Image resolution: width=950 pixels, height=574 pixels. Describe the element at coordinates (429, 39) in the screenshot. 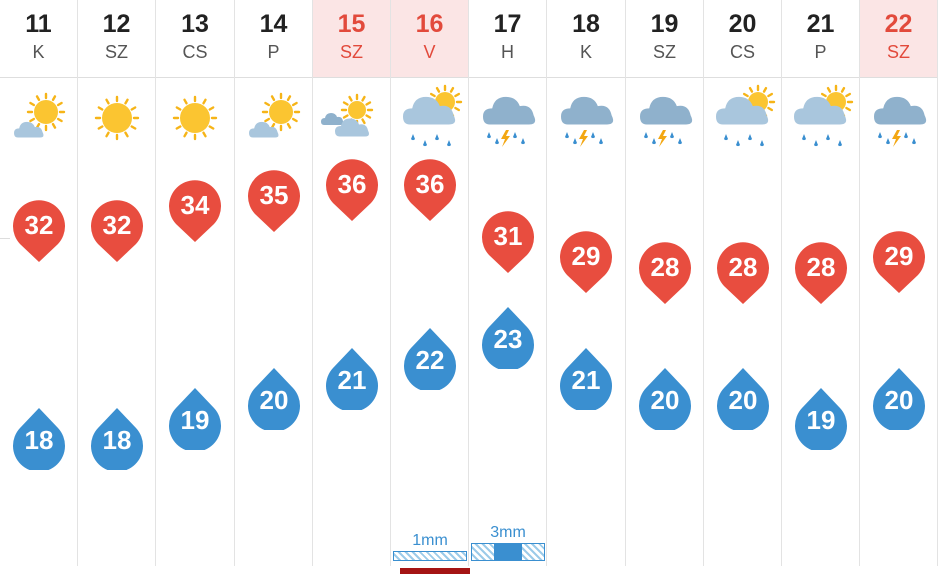

I see `day-header: 16 V` at that location.